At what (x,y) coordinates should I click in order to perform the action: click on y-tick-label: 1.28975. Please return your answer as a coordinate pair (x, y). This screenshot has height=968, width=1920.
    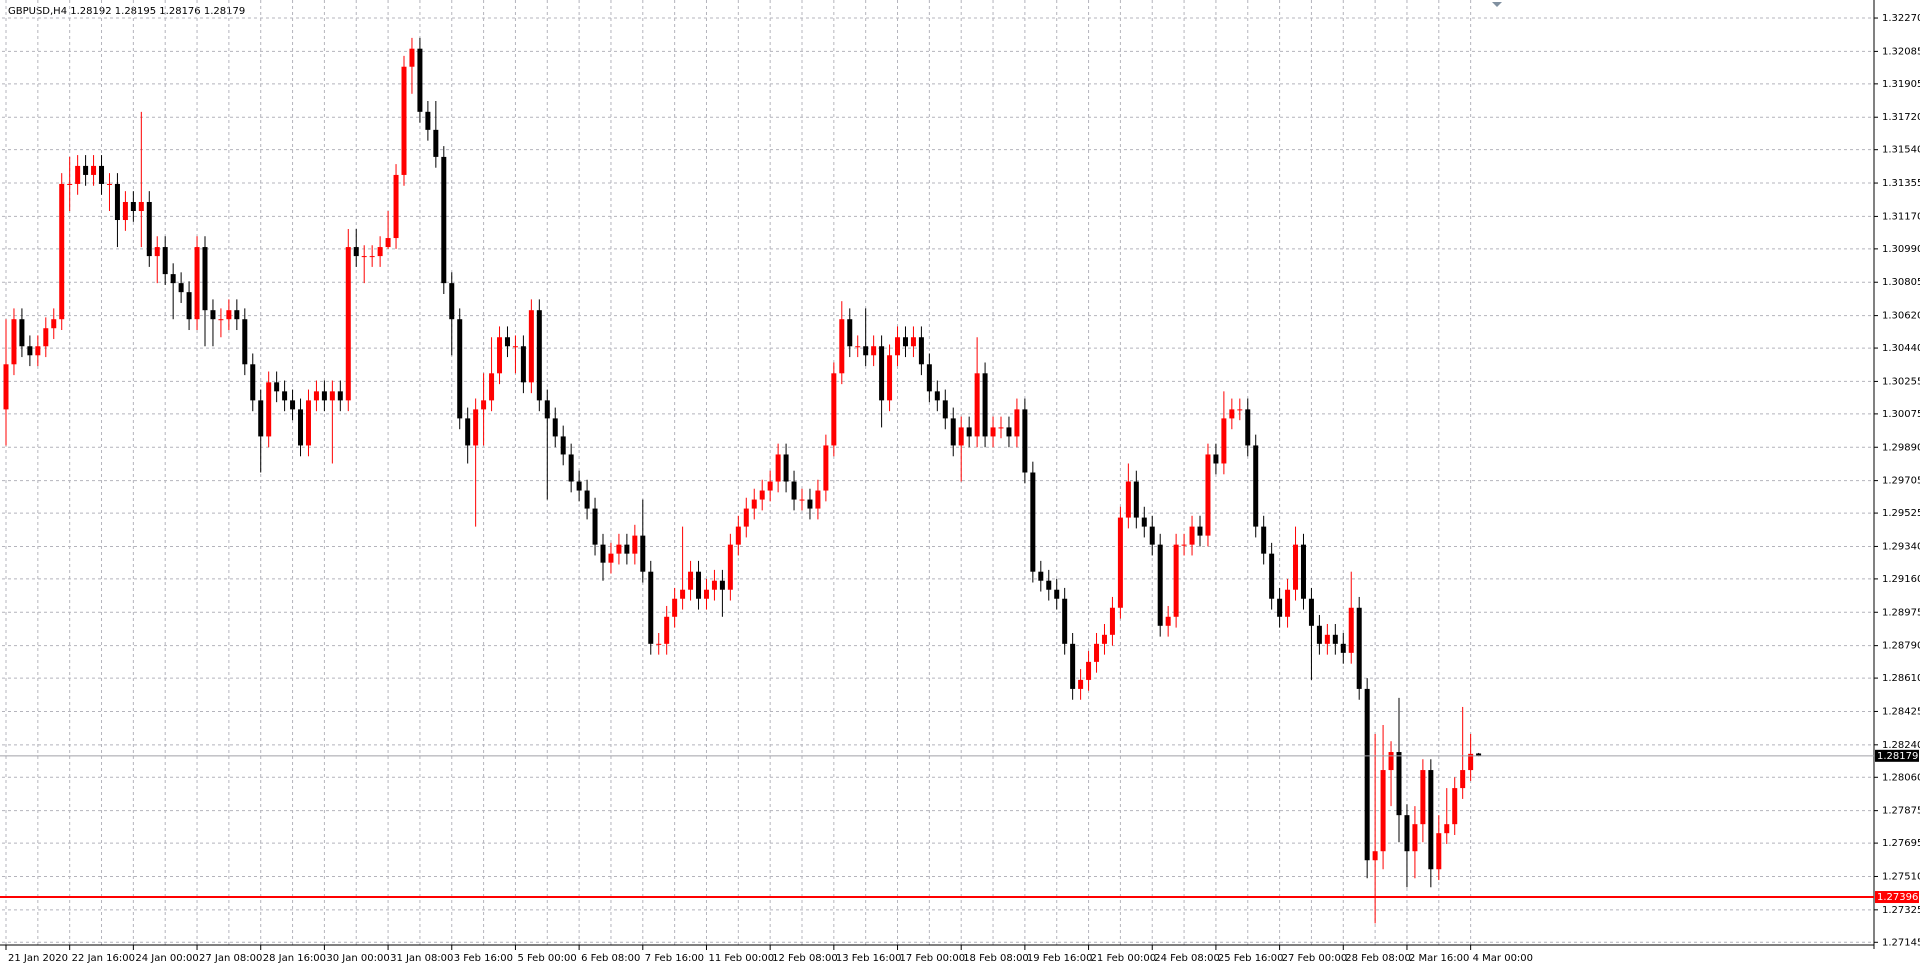
    Looking at the image, I should click on (1901, 612).